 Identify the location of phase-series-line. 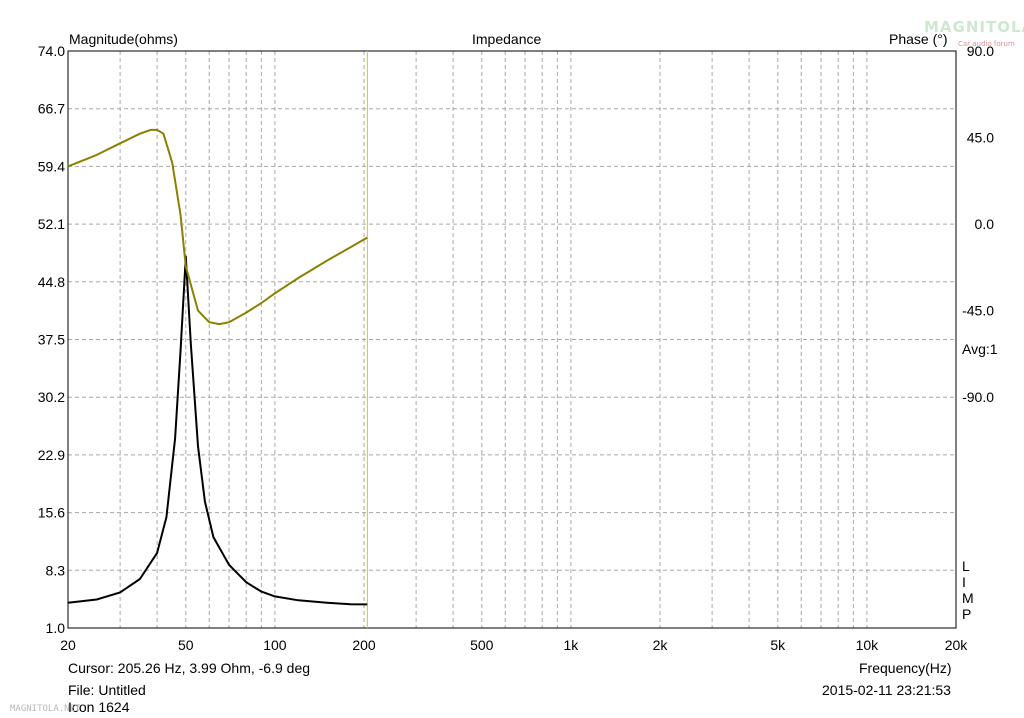
(217, 227).